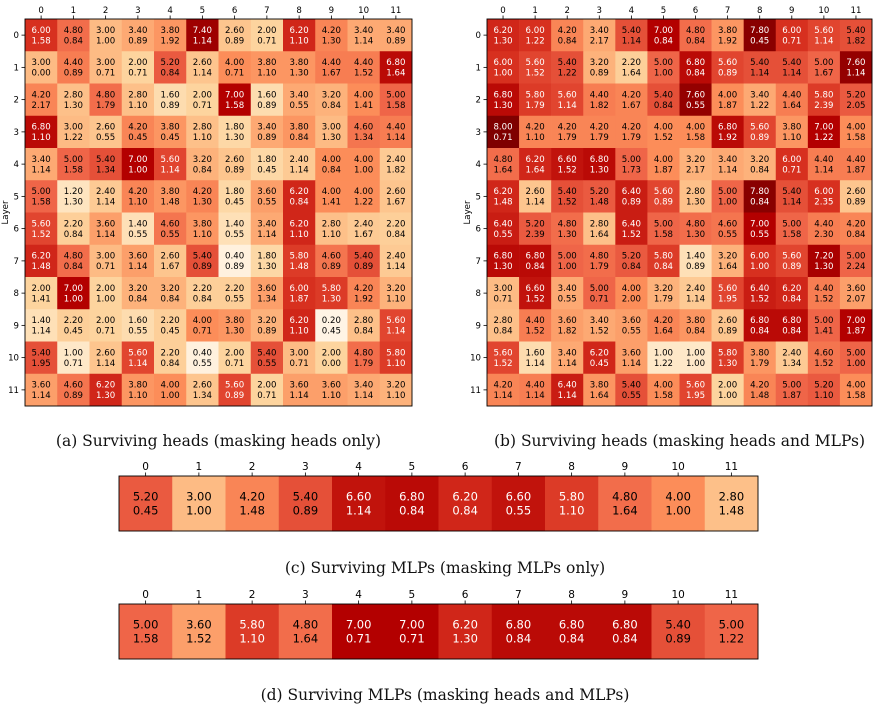 The image size is (891, 714). I want to click on cell-mean-label: 4.20, so click(567, 128).